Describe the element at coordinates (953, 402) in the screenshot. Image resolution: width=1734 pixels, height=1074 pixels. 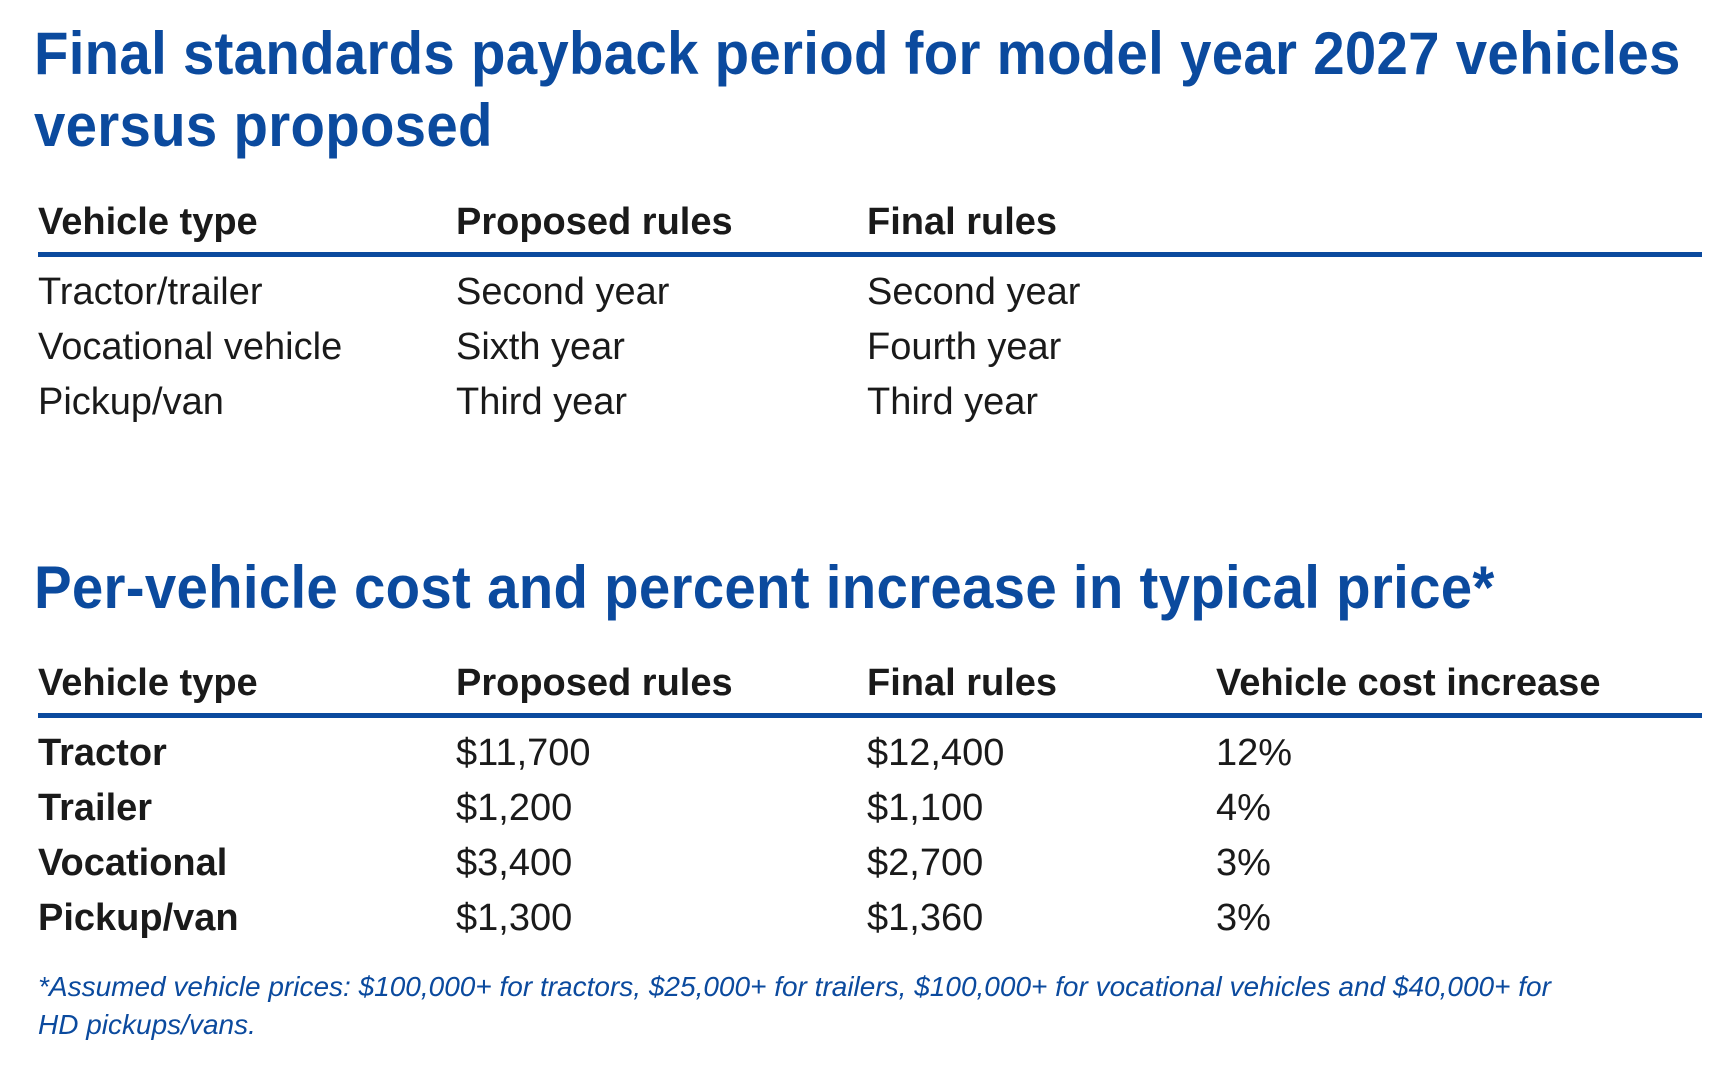
I see `final-rules-cell: Third year` at that location.